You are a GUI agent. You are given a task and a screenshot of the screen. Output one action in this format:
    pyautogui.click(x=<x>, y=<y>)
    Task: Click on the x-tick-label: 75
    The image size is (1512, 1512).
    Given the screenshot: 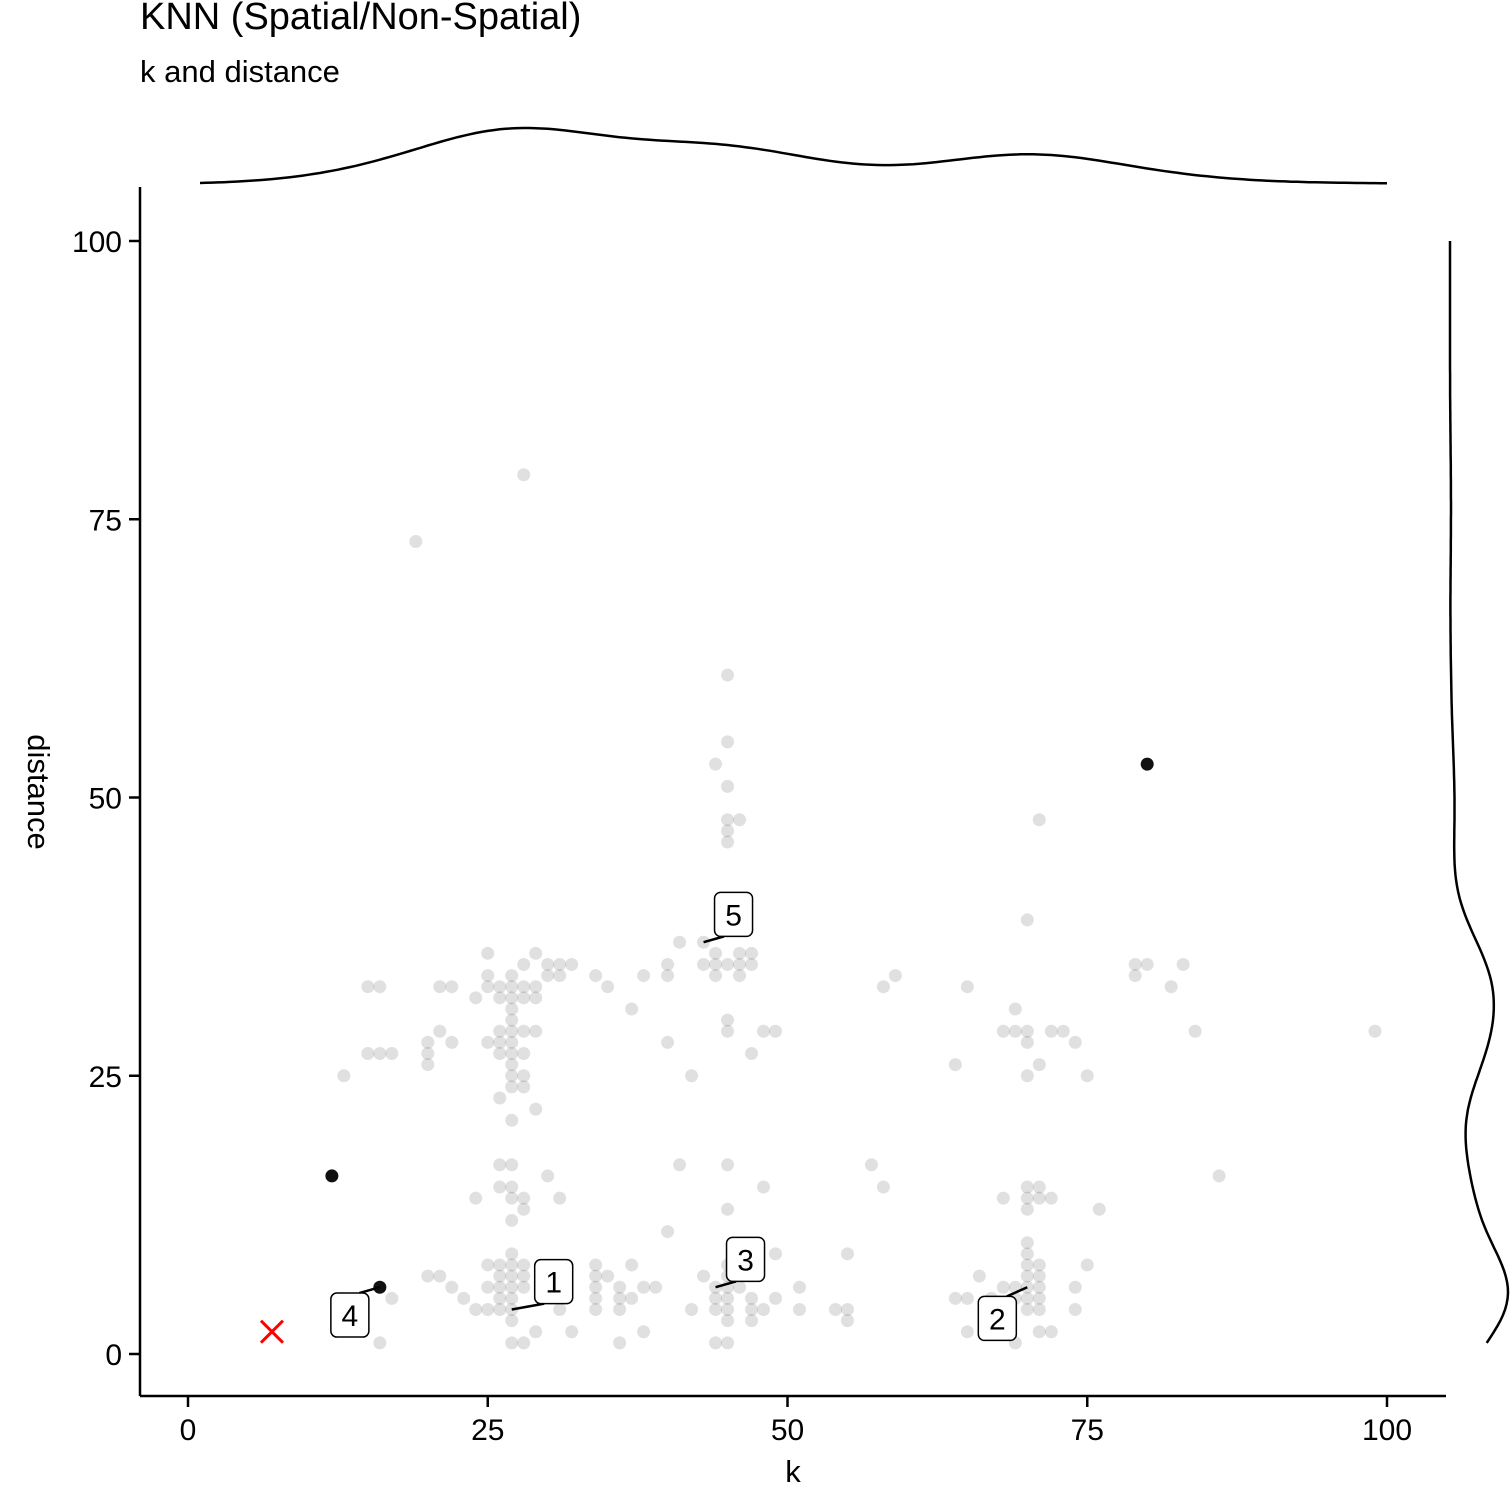 What is the action you would take?
    pyautogui.click(x=1087, y=1430)
    